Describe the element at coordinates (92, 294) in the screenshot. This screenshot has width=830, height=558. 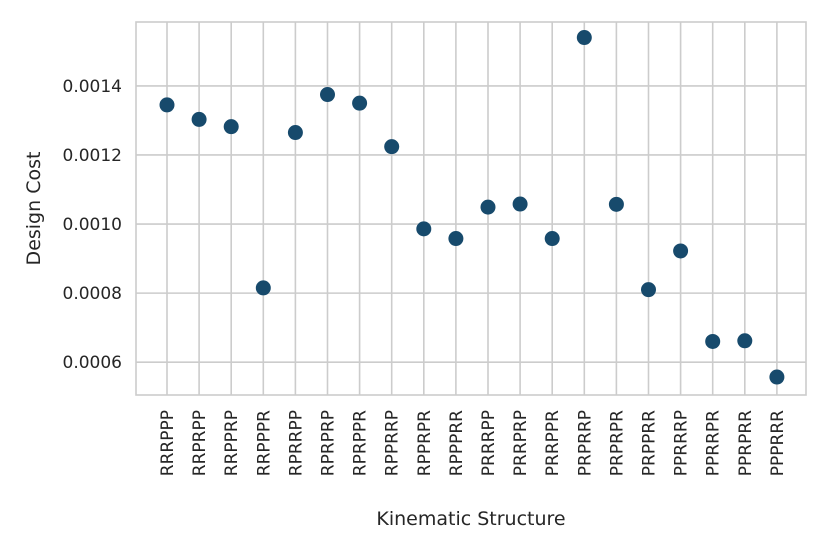
I see `y-tick-label: 0.0008` at that location.